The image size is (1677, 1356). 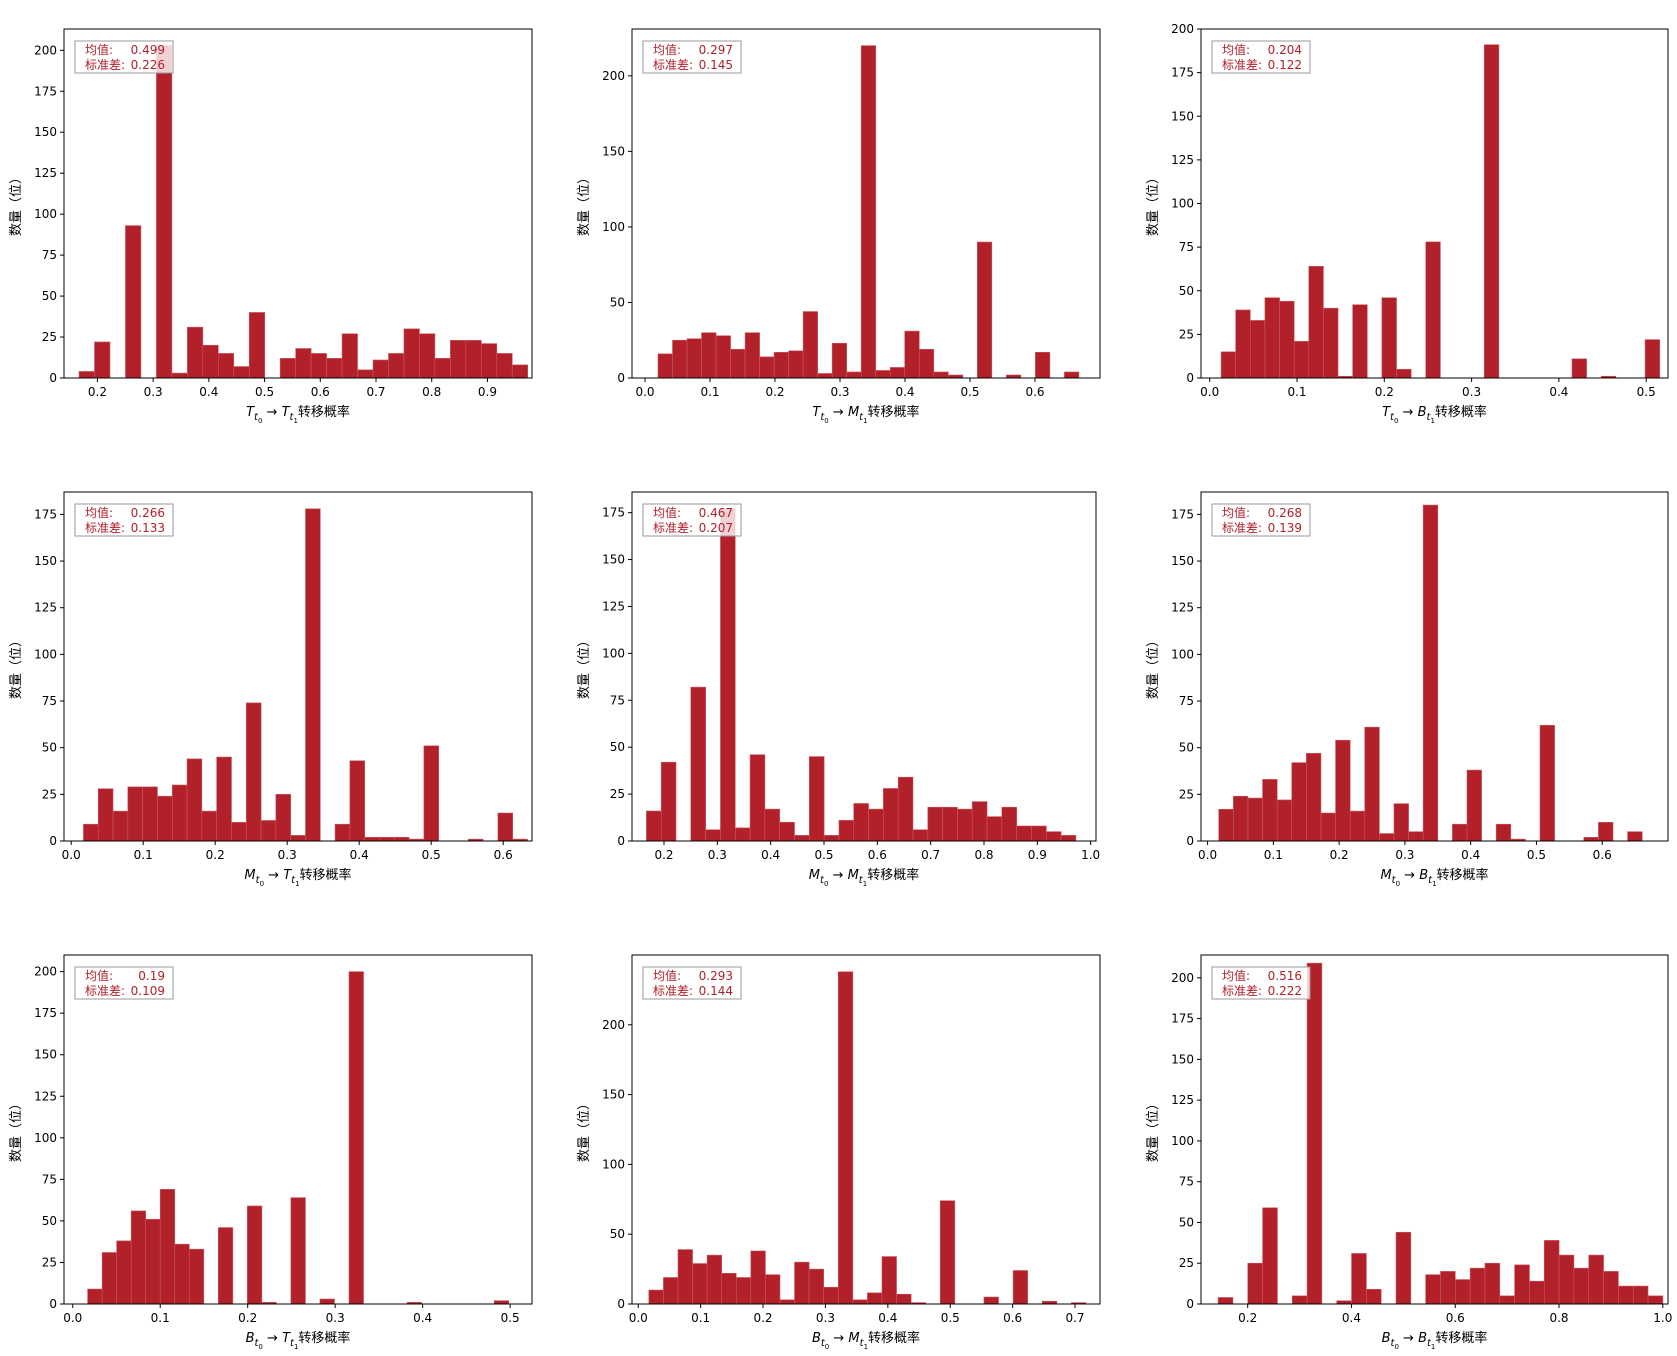 What do you see at coordinates (487, 392) in the screenshot?
I see `x-tick-label: 0.9` at bounding box center [487, 392].